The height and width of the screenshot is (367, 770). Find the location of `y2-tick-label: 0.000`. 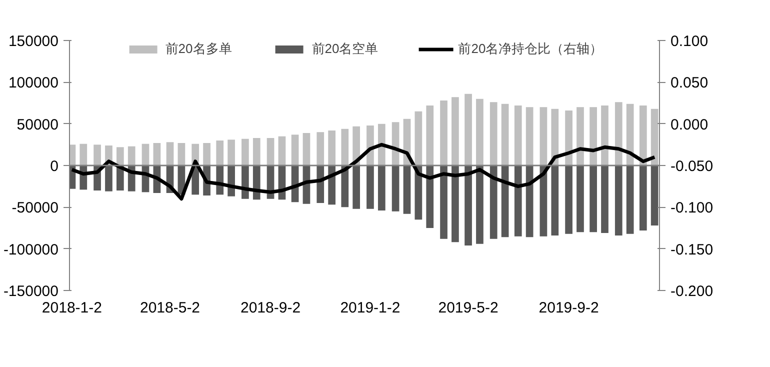

y2-tick-label: 0.000 is located at coordinates (689, 125).